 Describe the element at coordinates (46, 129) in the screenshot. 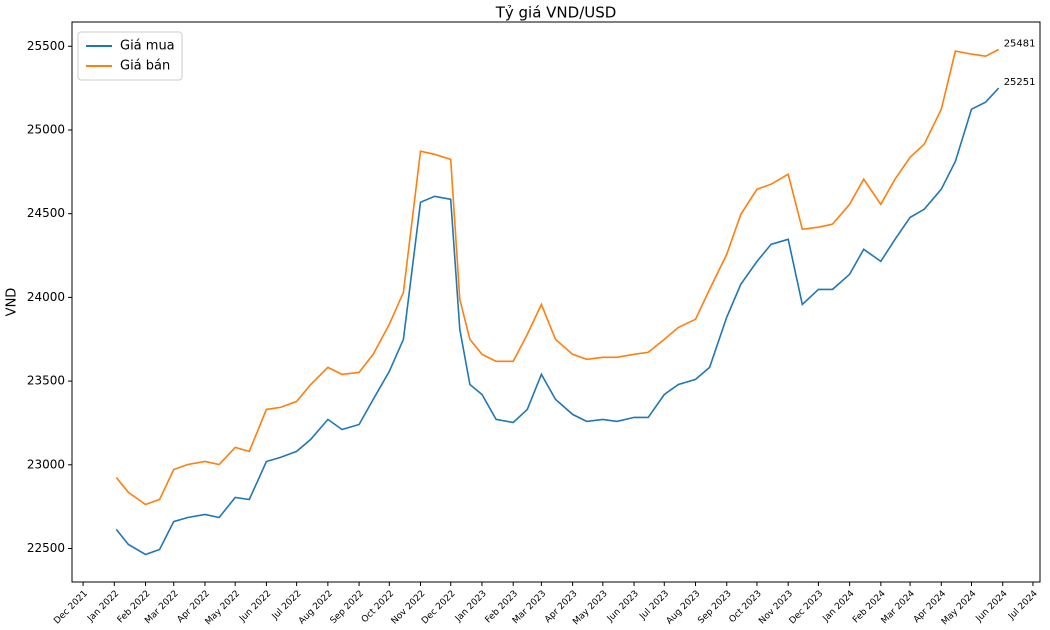

I see `y-tick-label: 25000` at that location.